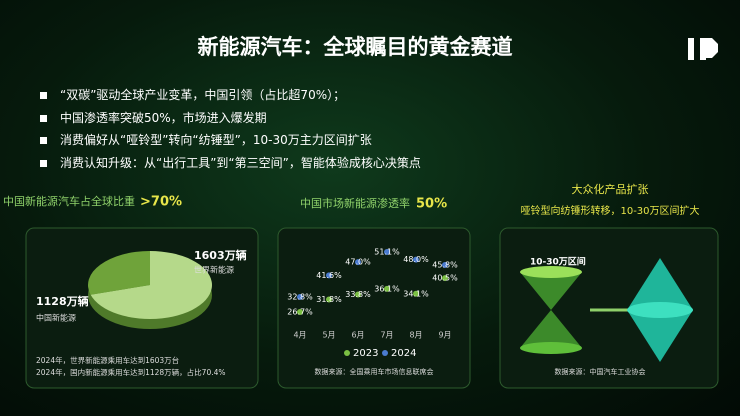  I want to click on data-label: 34.1%, so click(416, 293).